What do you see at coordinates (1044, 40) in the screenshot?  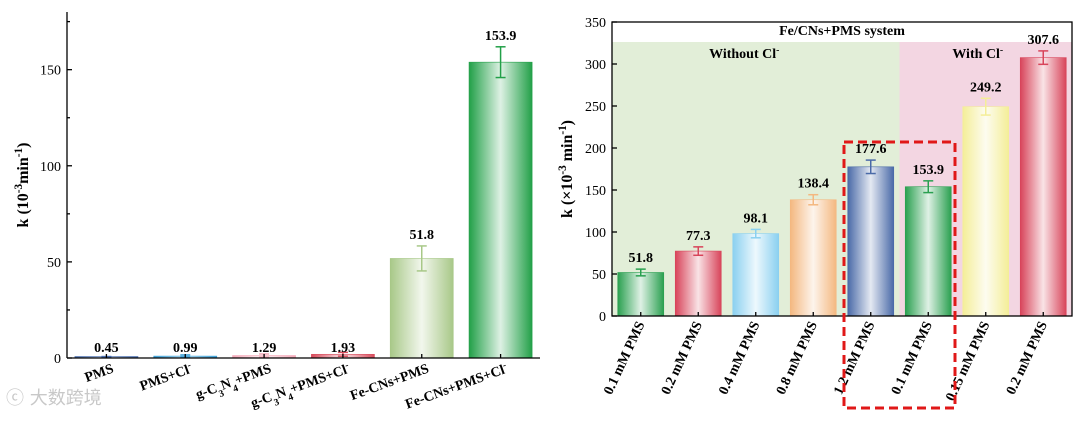 I see `data-label: 307.6` at bounding box center [1044, 40].